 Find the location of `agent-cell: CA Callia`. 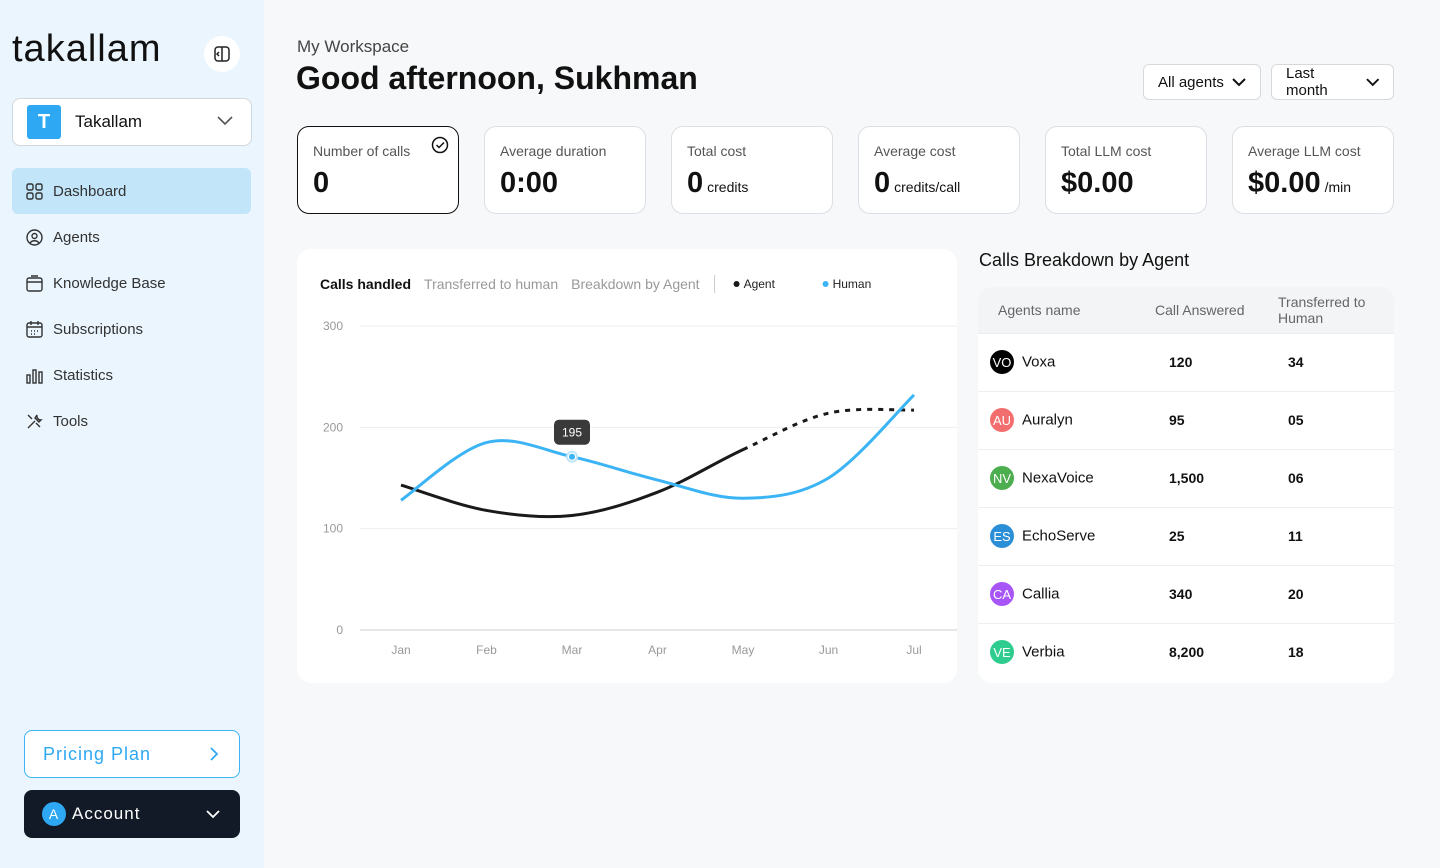

agent-cell: CA Callia is located at coordinates (1058, 593).